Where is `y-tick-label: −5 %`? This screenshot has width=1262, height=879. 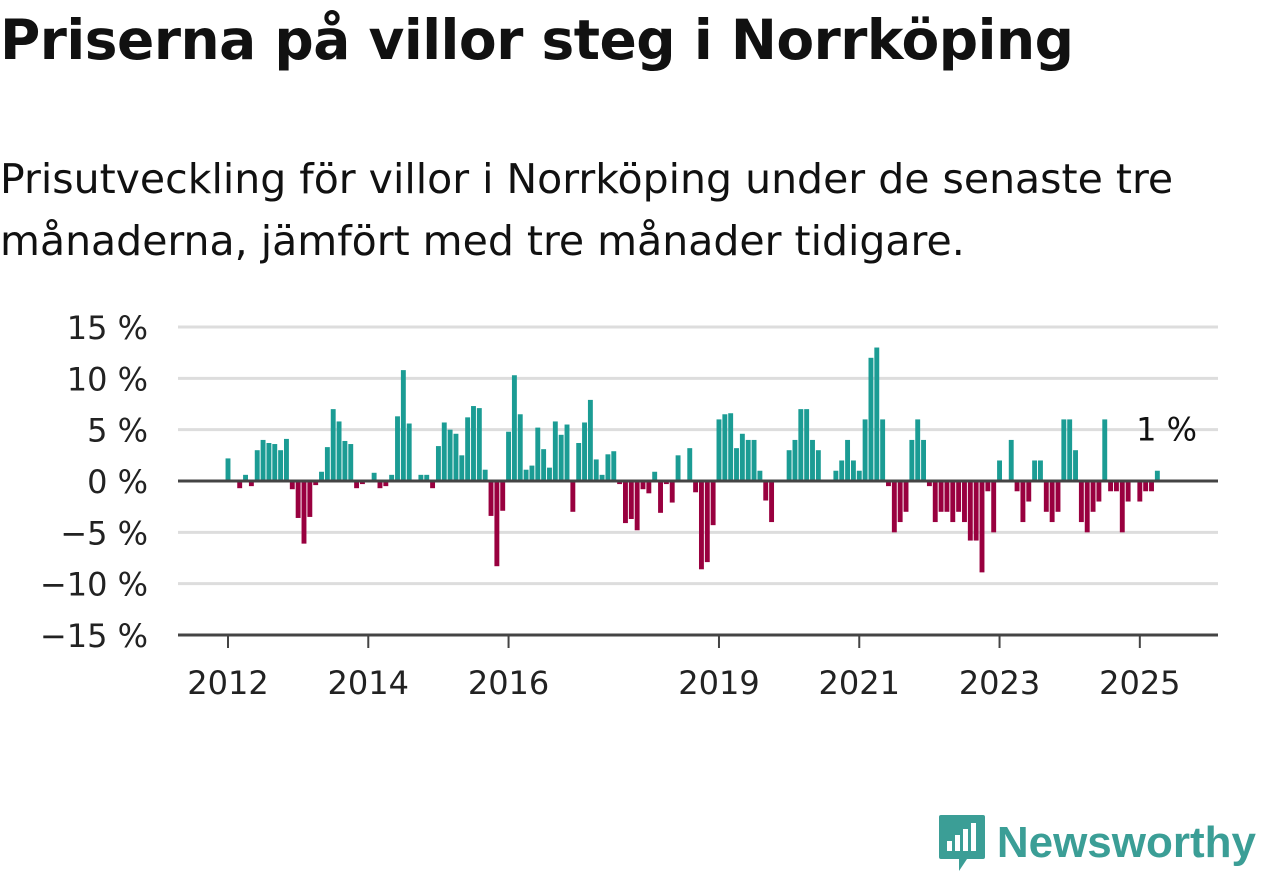 y-tick-label: −5 % is located at coordinates (104, 533).